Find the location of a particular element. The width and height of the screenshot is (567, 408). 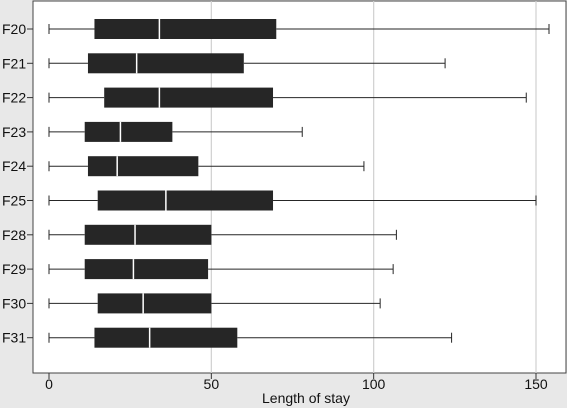

category-label: F29 is located at coordinates (14, 269).